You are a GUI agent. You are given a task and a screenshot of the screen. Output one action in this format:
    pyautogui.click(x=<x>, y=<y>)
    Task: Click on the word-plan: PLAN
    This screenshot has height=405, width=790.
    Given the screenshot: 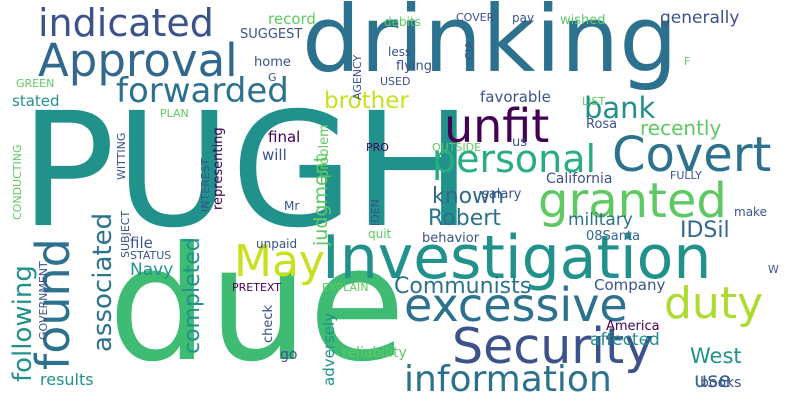 What is the action you would take?
    pyautogui.click(x=174, y=113)
    